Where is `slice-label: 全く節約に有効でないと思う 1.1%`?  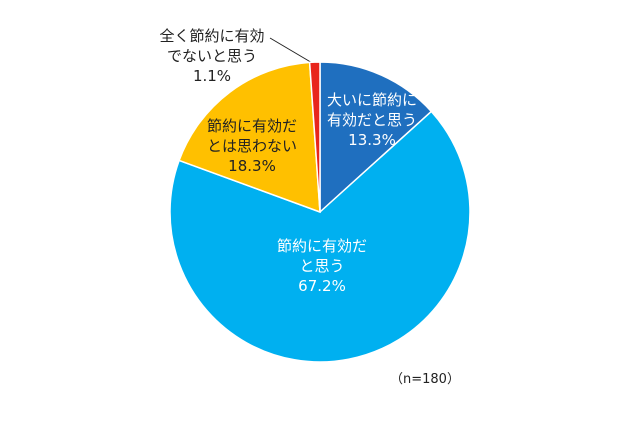
slice-label: 全く節約に有効でないと思う 1.1% is located at coordinates (212, 56).